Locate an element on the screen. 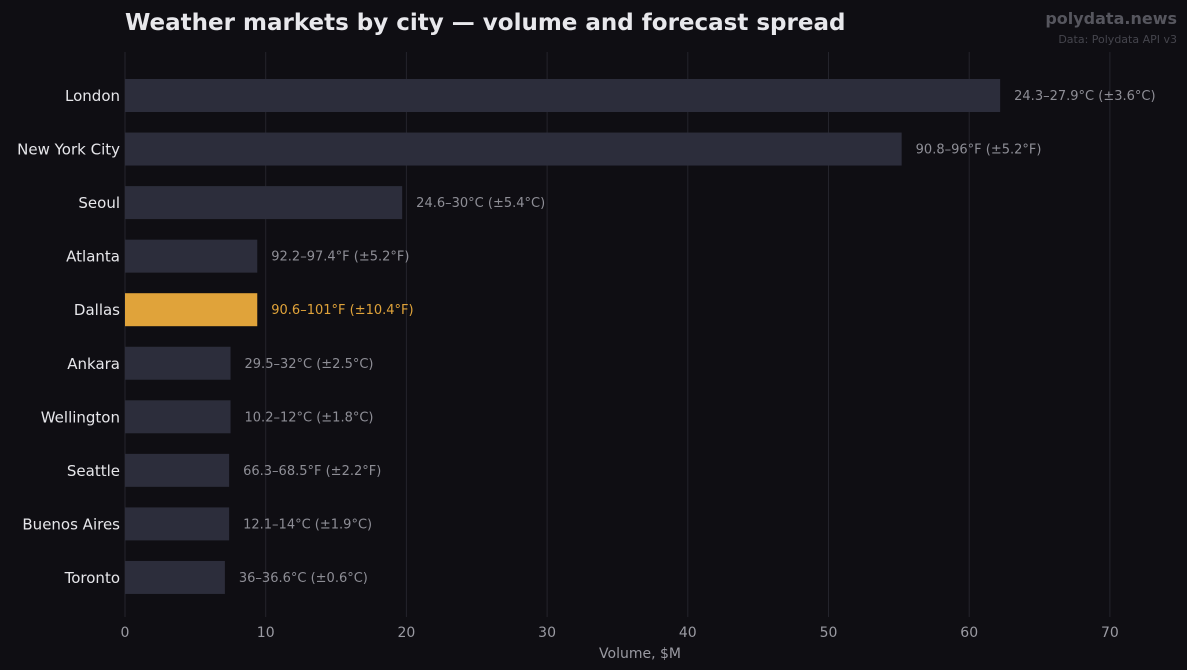 This screenshot has height=670, width=1187. x-tick-label: 40 is located at coordinates (688, 633).